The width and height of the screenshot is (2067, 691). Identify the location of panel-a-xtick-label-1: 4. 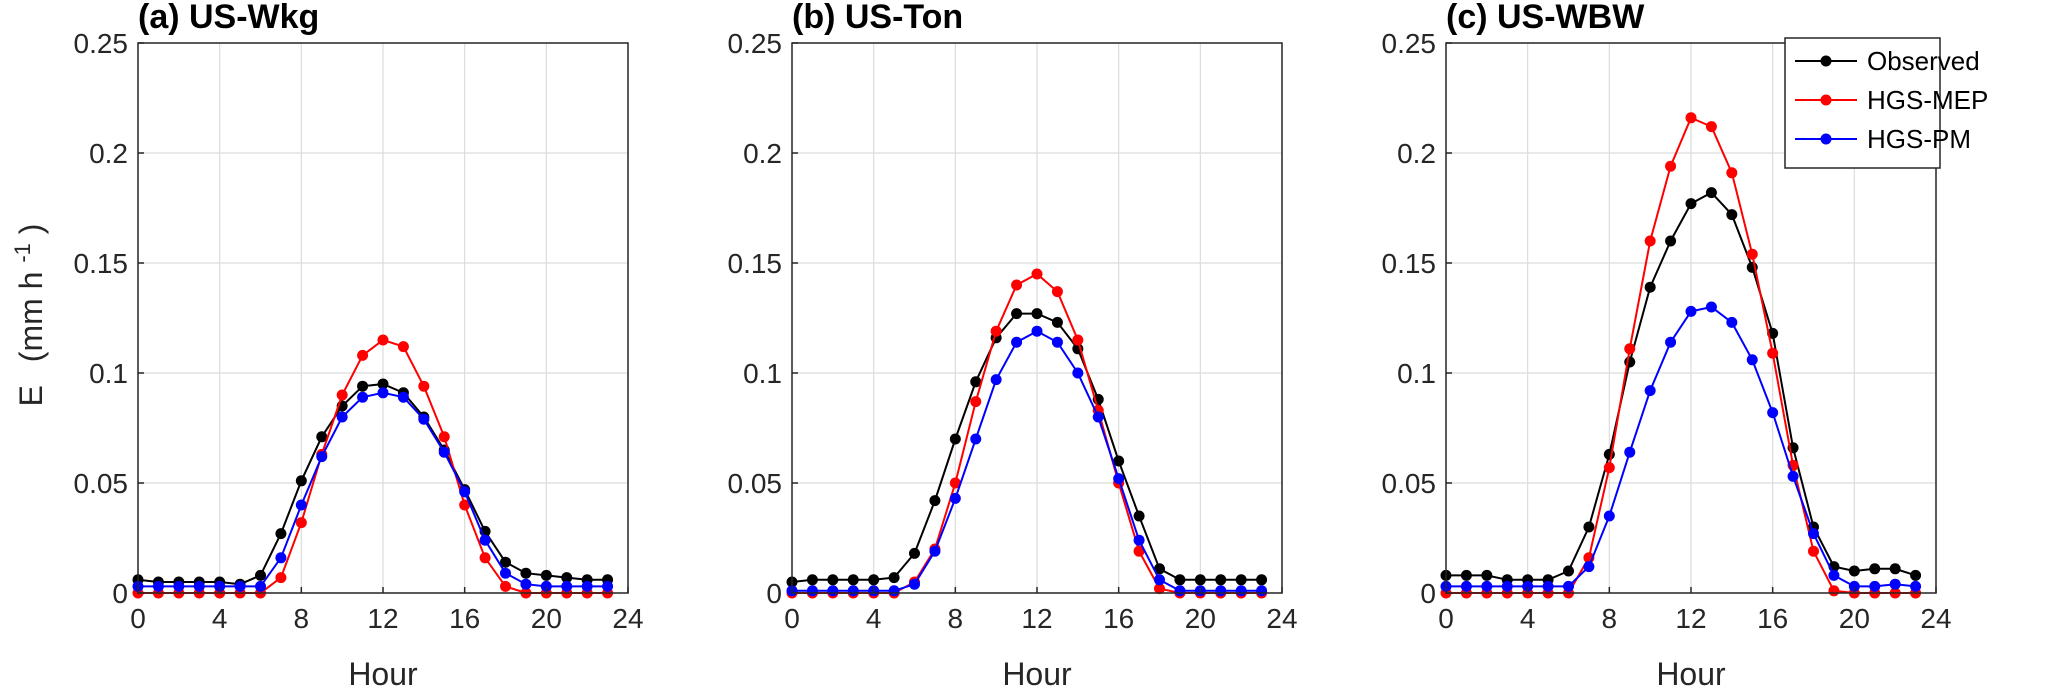
(220, 618).